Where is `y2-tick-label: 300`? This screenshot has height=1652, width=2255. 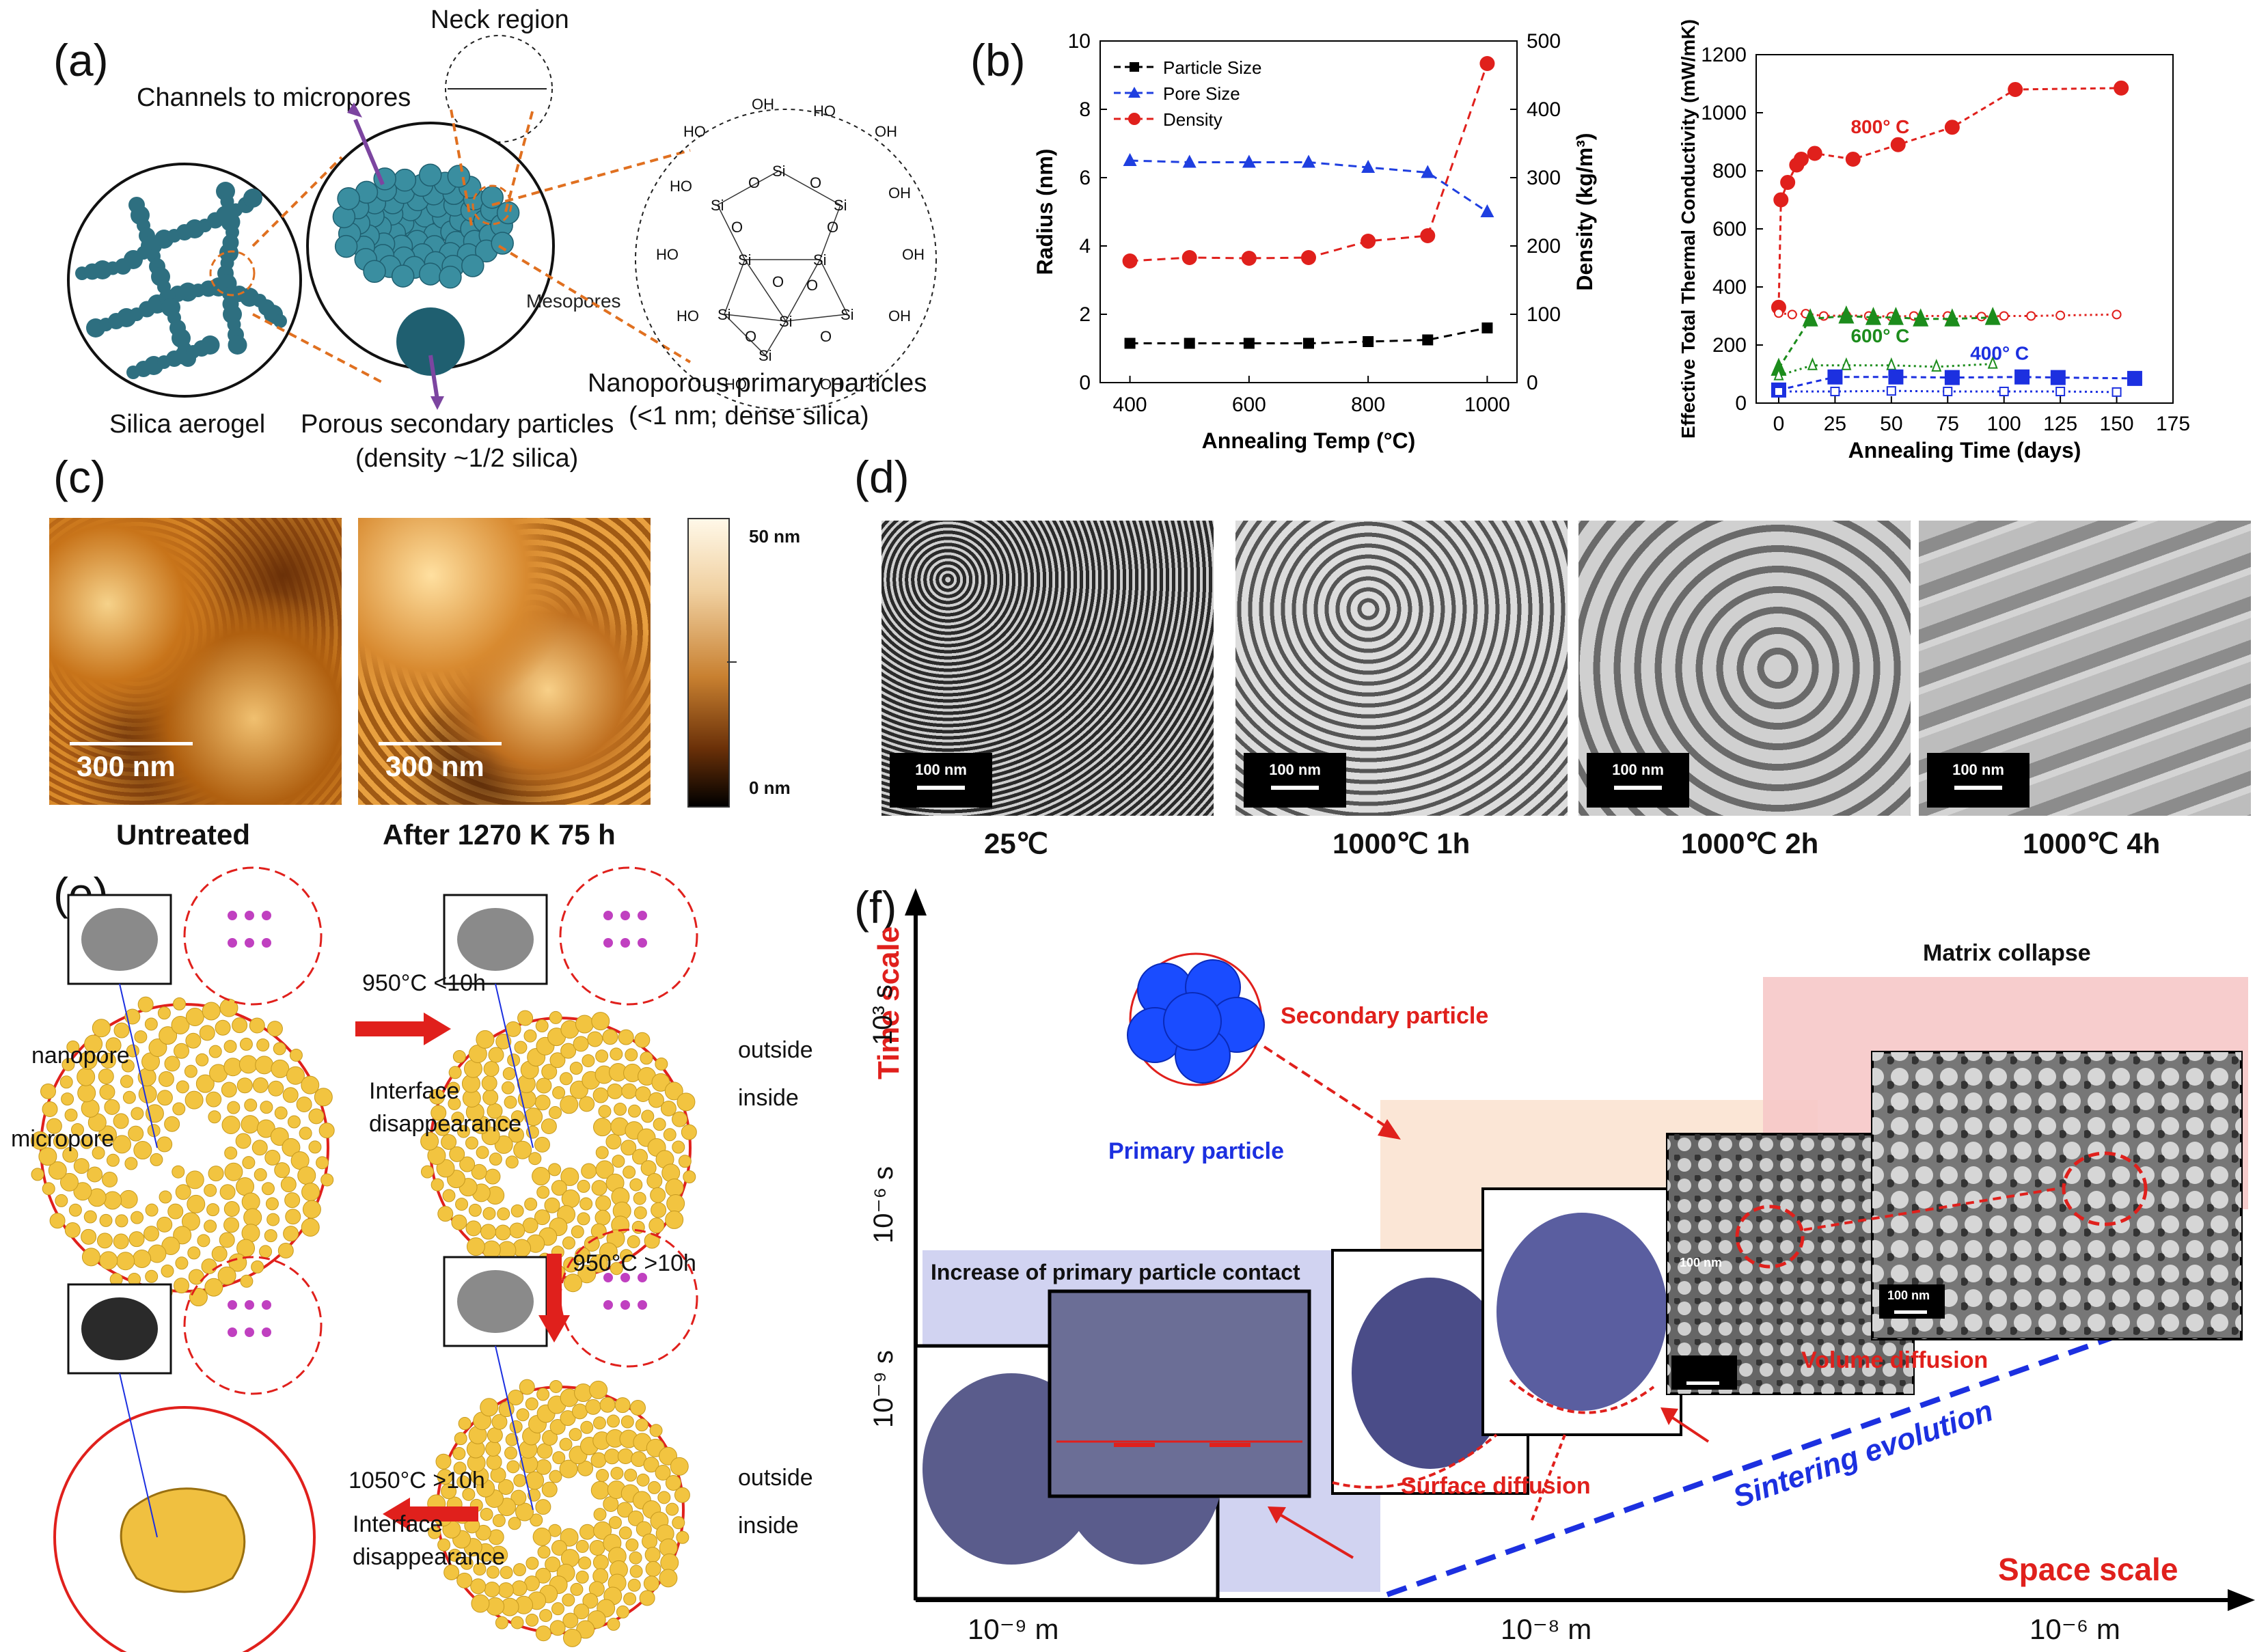 y2-tick-label: 300 is located at coordinates (1544, 178).